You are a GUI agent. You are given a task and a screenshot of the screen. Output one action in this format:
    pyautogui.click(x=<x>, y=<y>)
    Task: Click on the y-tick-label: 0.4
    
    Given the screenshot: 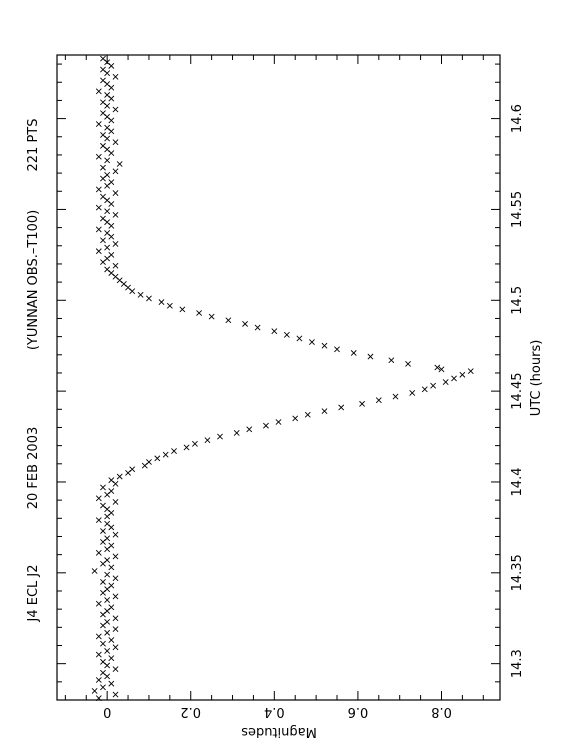 What is the action you would take?
    pyautogui.click(x=274, y=711)
    